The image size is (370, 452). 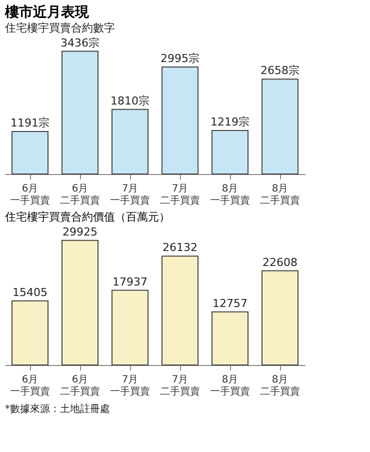 I want to click on data-label: 2658宗, so click(x=280, y=71).